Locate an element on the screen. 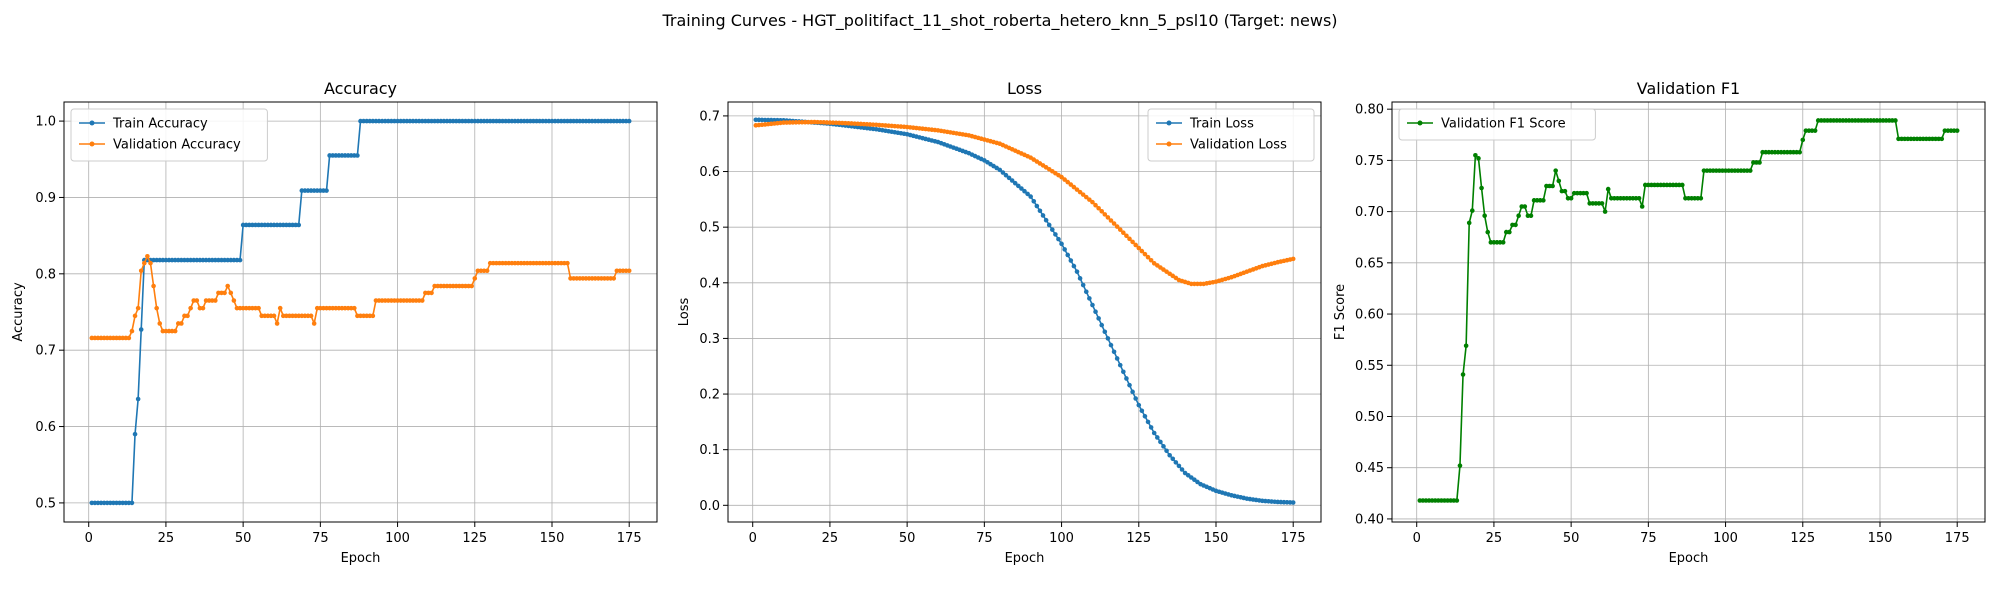 The image size is (2000, 600). legend: Validation F1 Score is located at coordinates (1497, 124).